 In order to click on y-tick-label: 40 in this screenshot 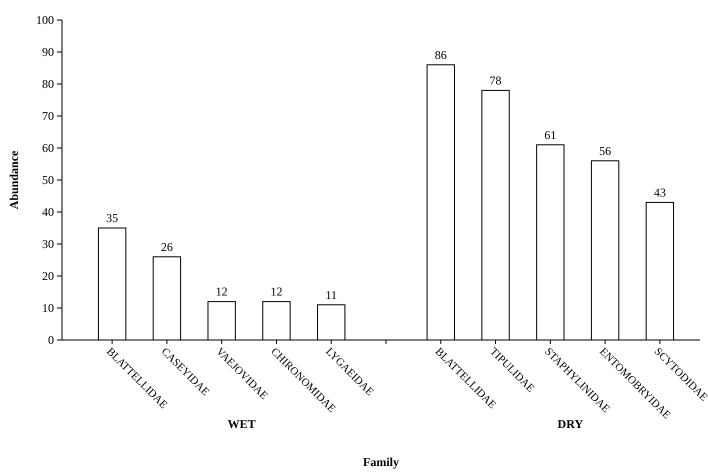, I will do `click(48, 212)`.